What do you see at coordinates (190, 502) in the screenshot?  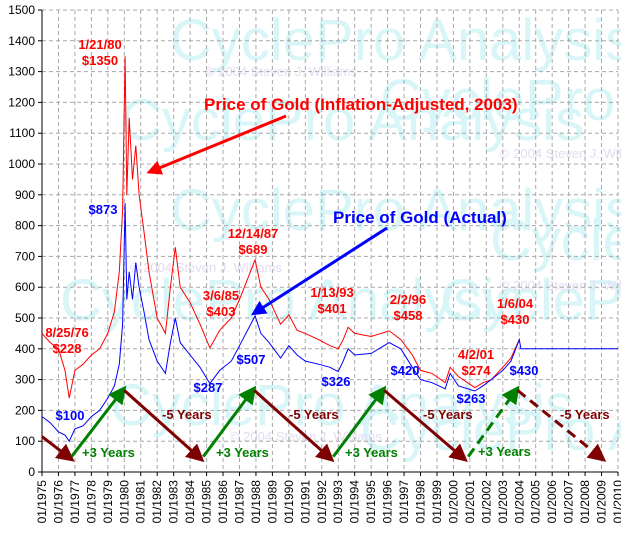 I see `x-tick-label: 01/1984` at bounding box center [190, 502].